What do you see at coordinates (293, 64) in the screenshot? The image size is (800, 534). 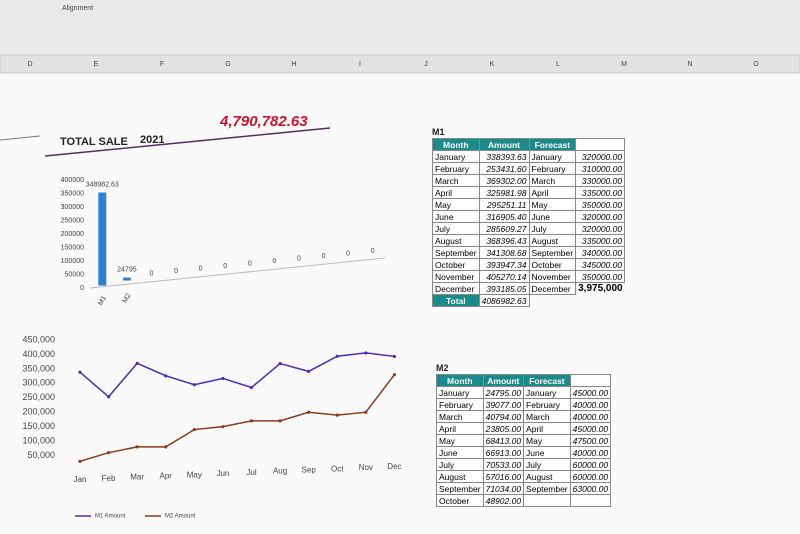 I see `column-header: H` at bounding box center [293, 64].